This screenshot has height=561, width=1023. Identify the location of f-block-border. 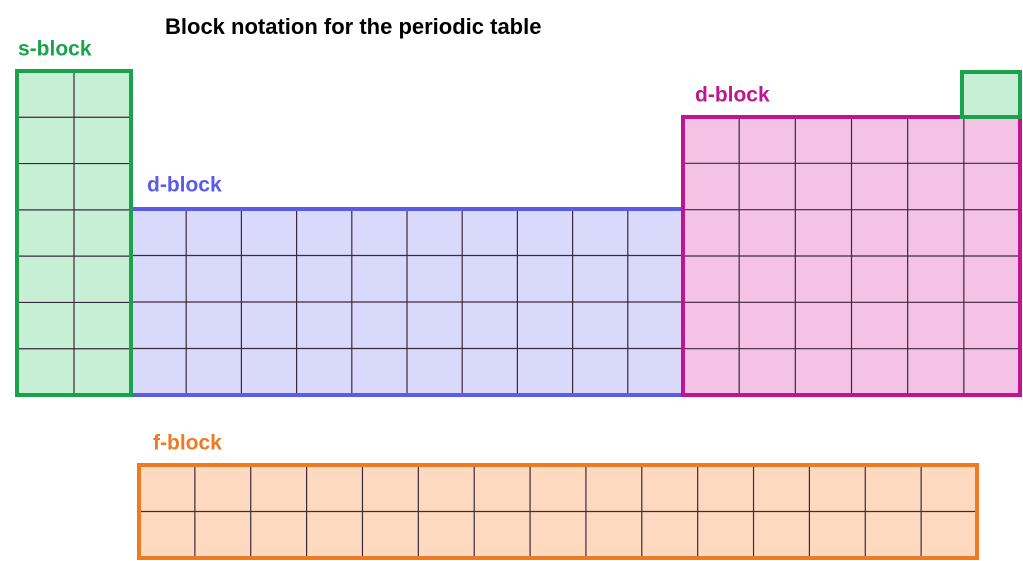
(558, 511).